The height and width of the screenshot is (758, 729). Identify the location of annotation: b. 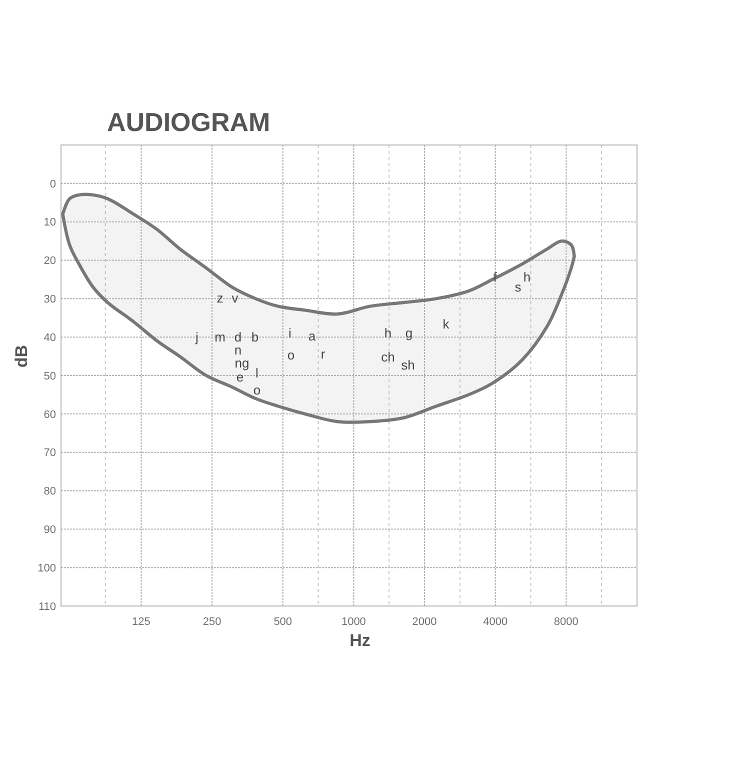
(255, 337).